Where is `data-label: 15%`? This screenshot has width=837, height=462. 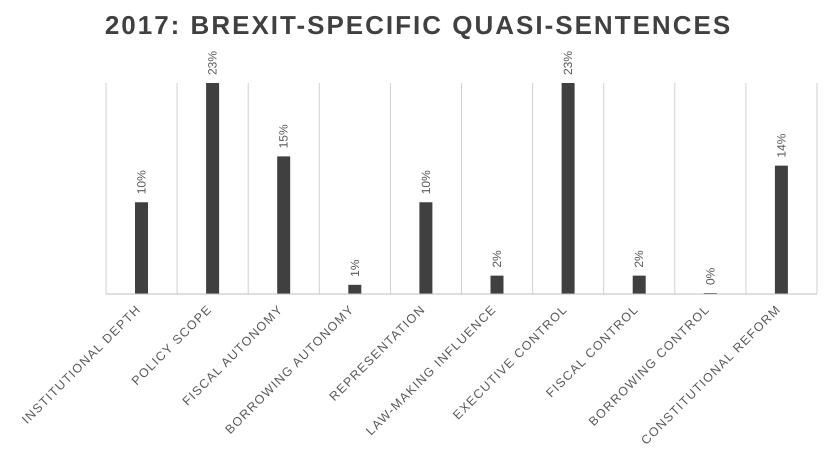
data-label: 15% is located at coordinates (283, 136).